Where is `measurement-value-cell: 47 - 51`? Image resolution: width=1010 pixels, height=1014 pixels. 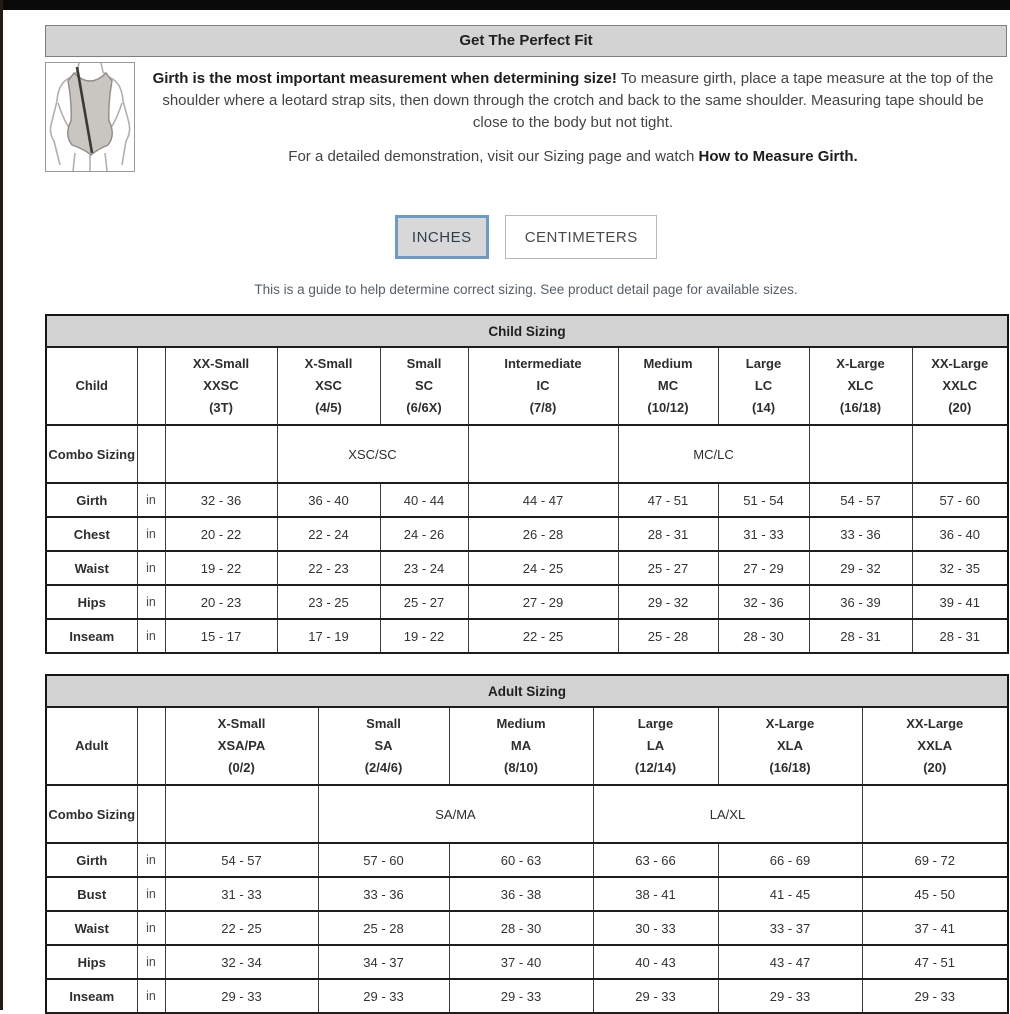 measurement-value-cell: 47 - 51 is located at coordinates (935, 962).